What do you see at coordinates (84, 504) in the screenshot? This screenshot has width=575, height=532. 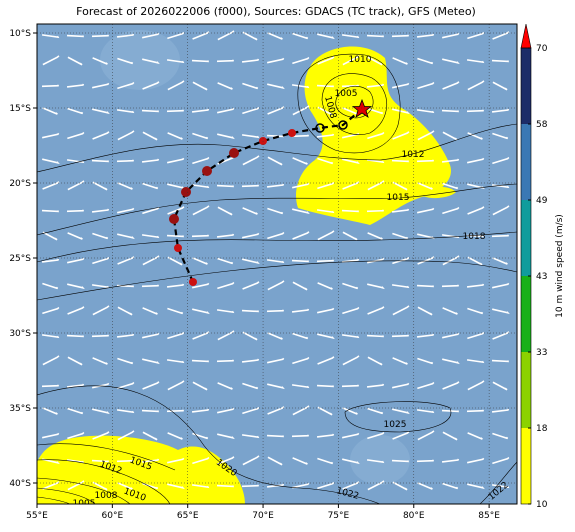 I see `isobar-label: 1005` at bounding box center [84, 504].